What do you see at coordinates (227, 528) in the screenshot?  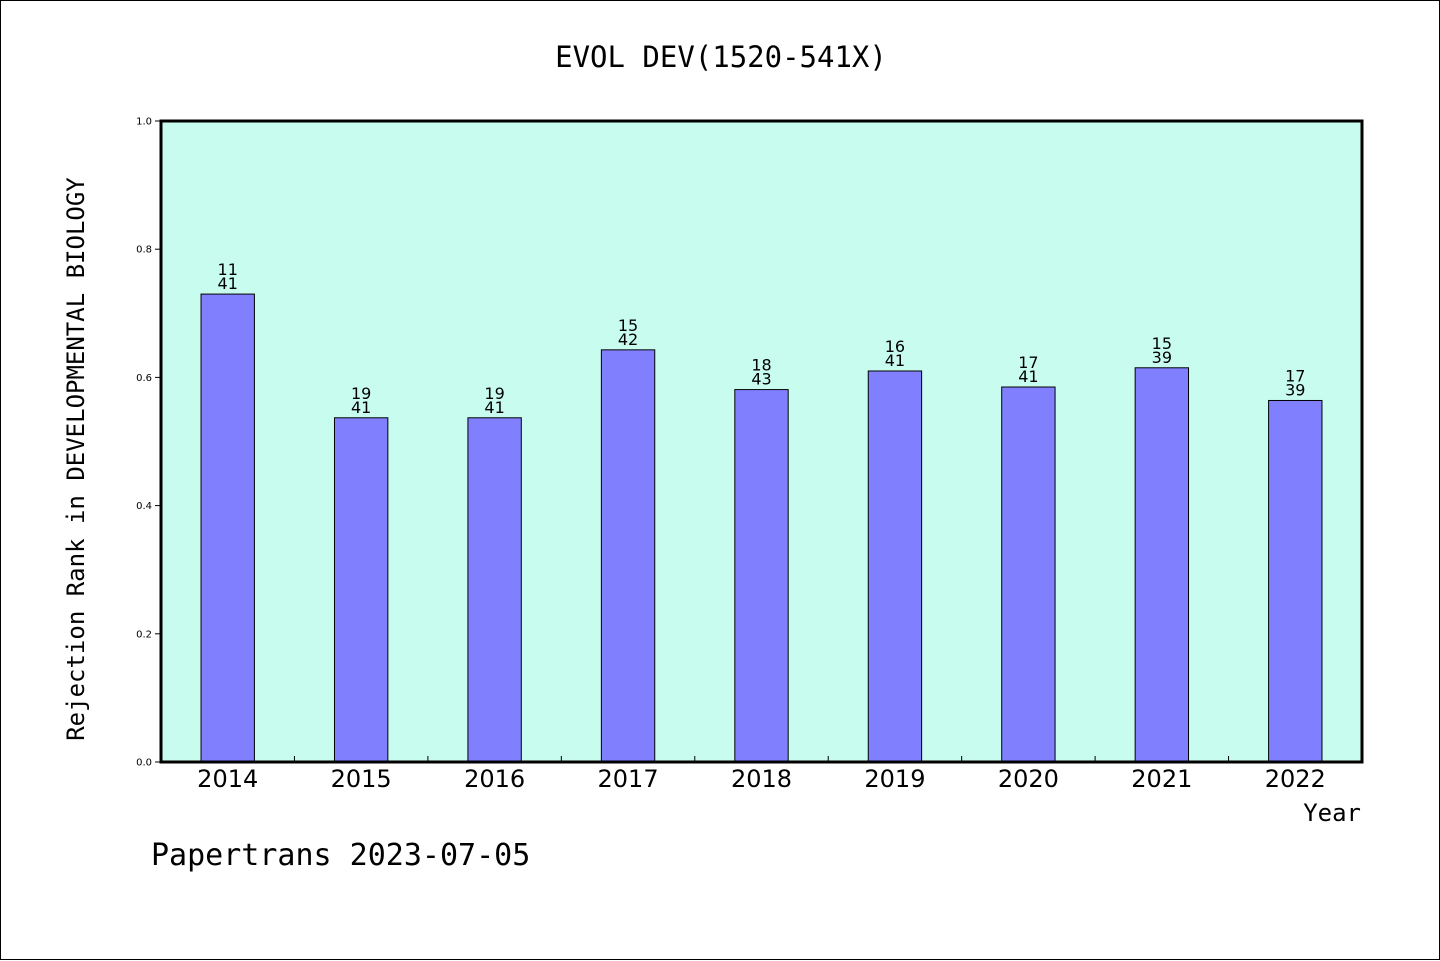 I see `bar-2014` at bounding box center [227, 528].